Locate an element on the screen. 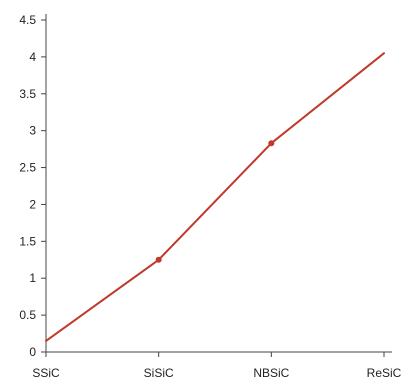 This screenshot has height=385, width=405. y-tick-label: 0.5 is located at coordinates (27, 315).